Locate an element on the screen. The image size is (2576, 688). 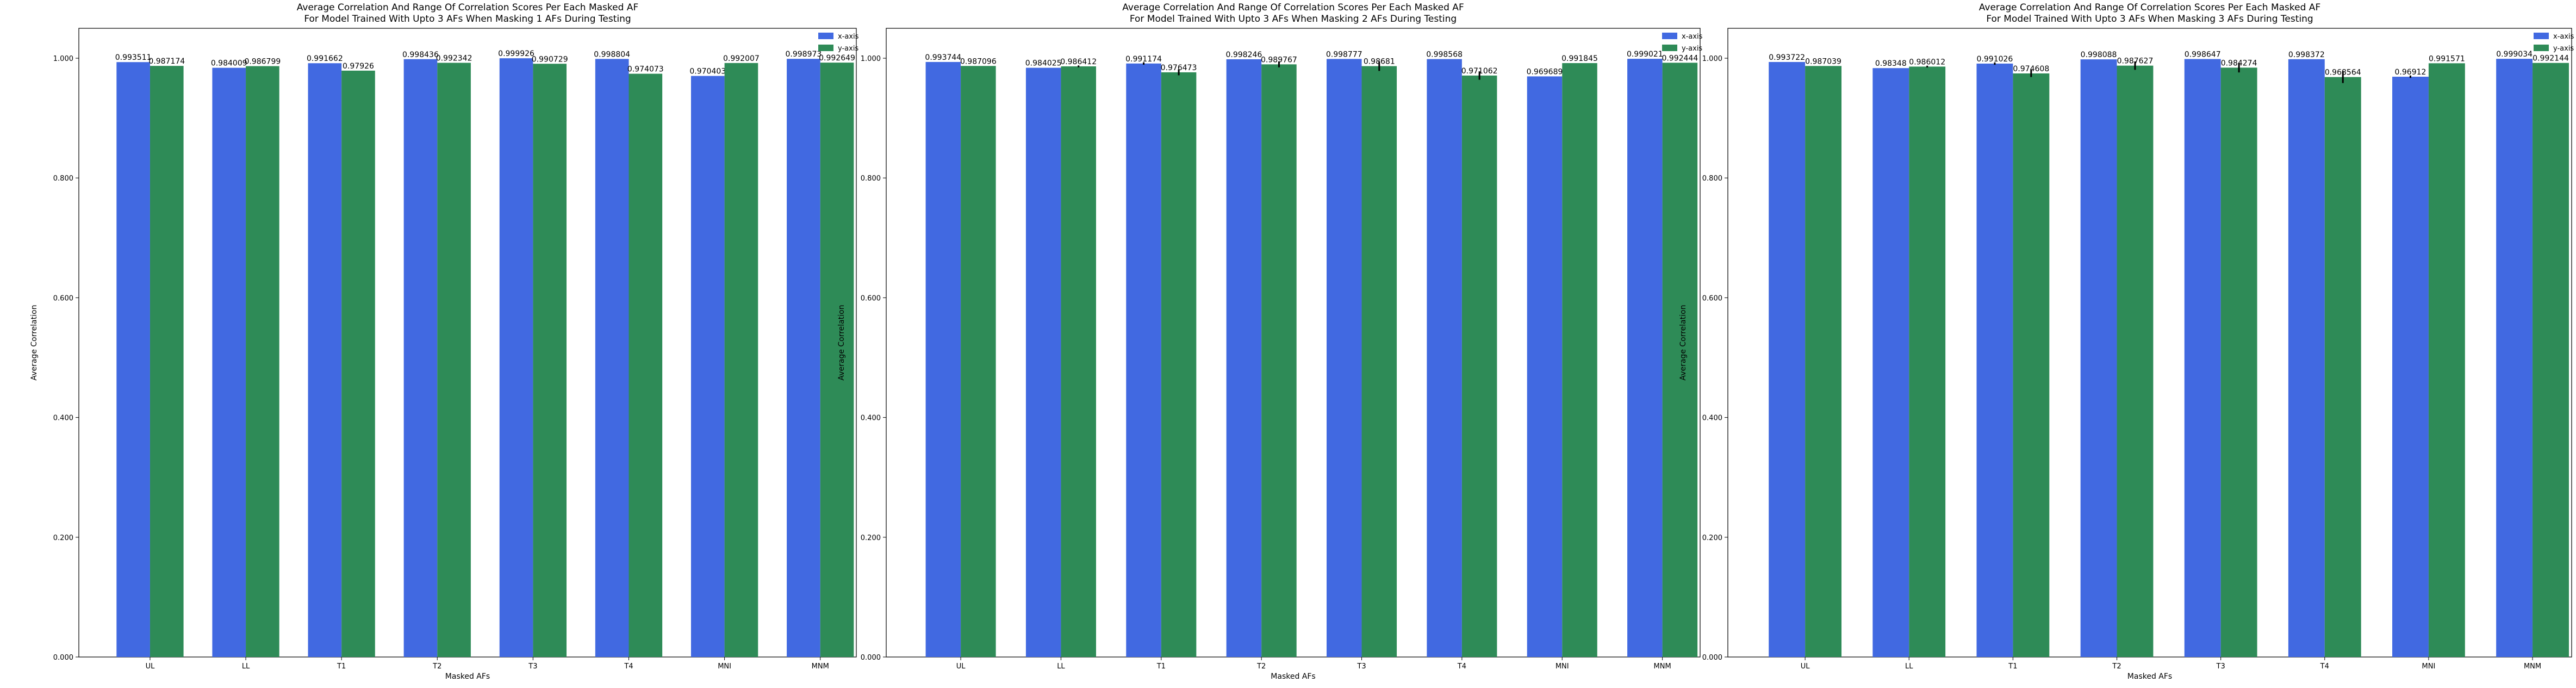
data-label: 0.96912 is located at coordinates (2410, 72).